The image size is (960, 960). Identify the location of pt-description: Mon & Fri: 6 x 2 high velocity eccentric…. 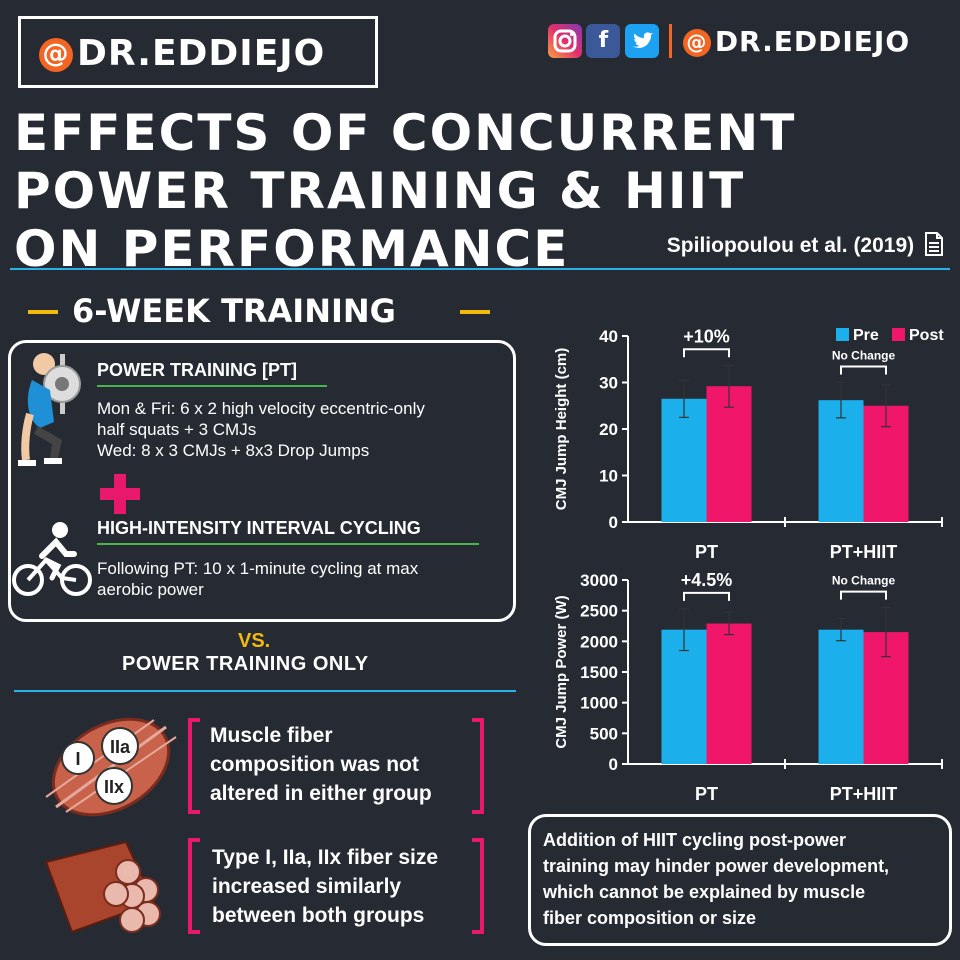
(302, 429).